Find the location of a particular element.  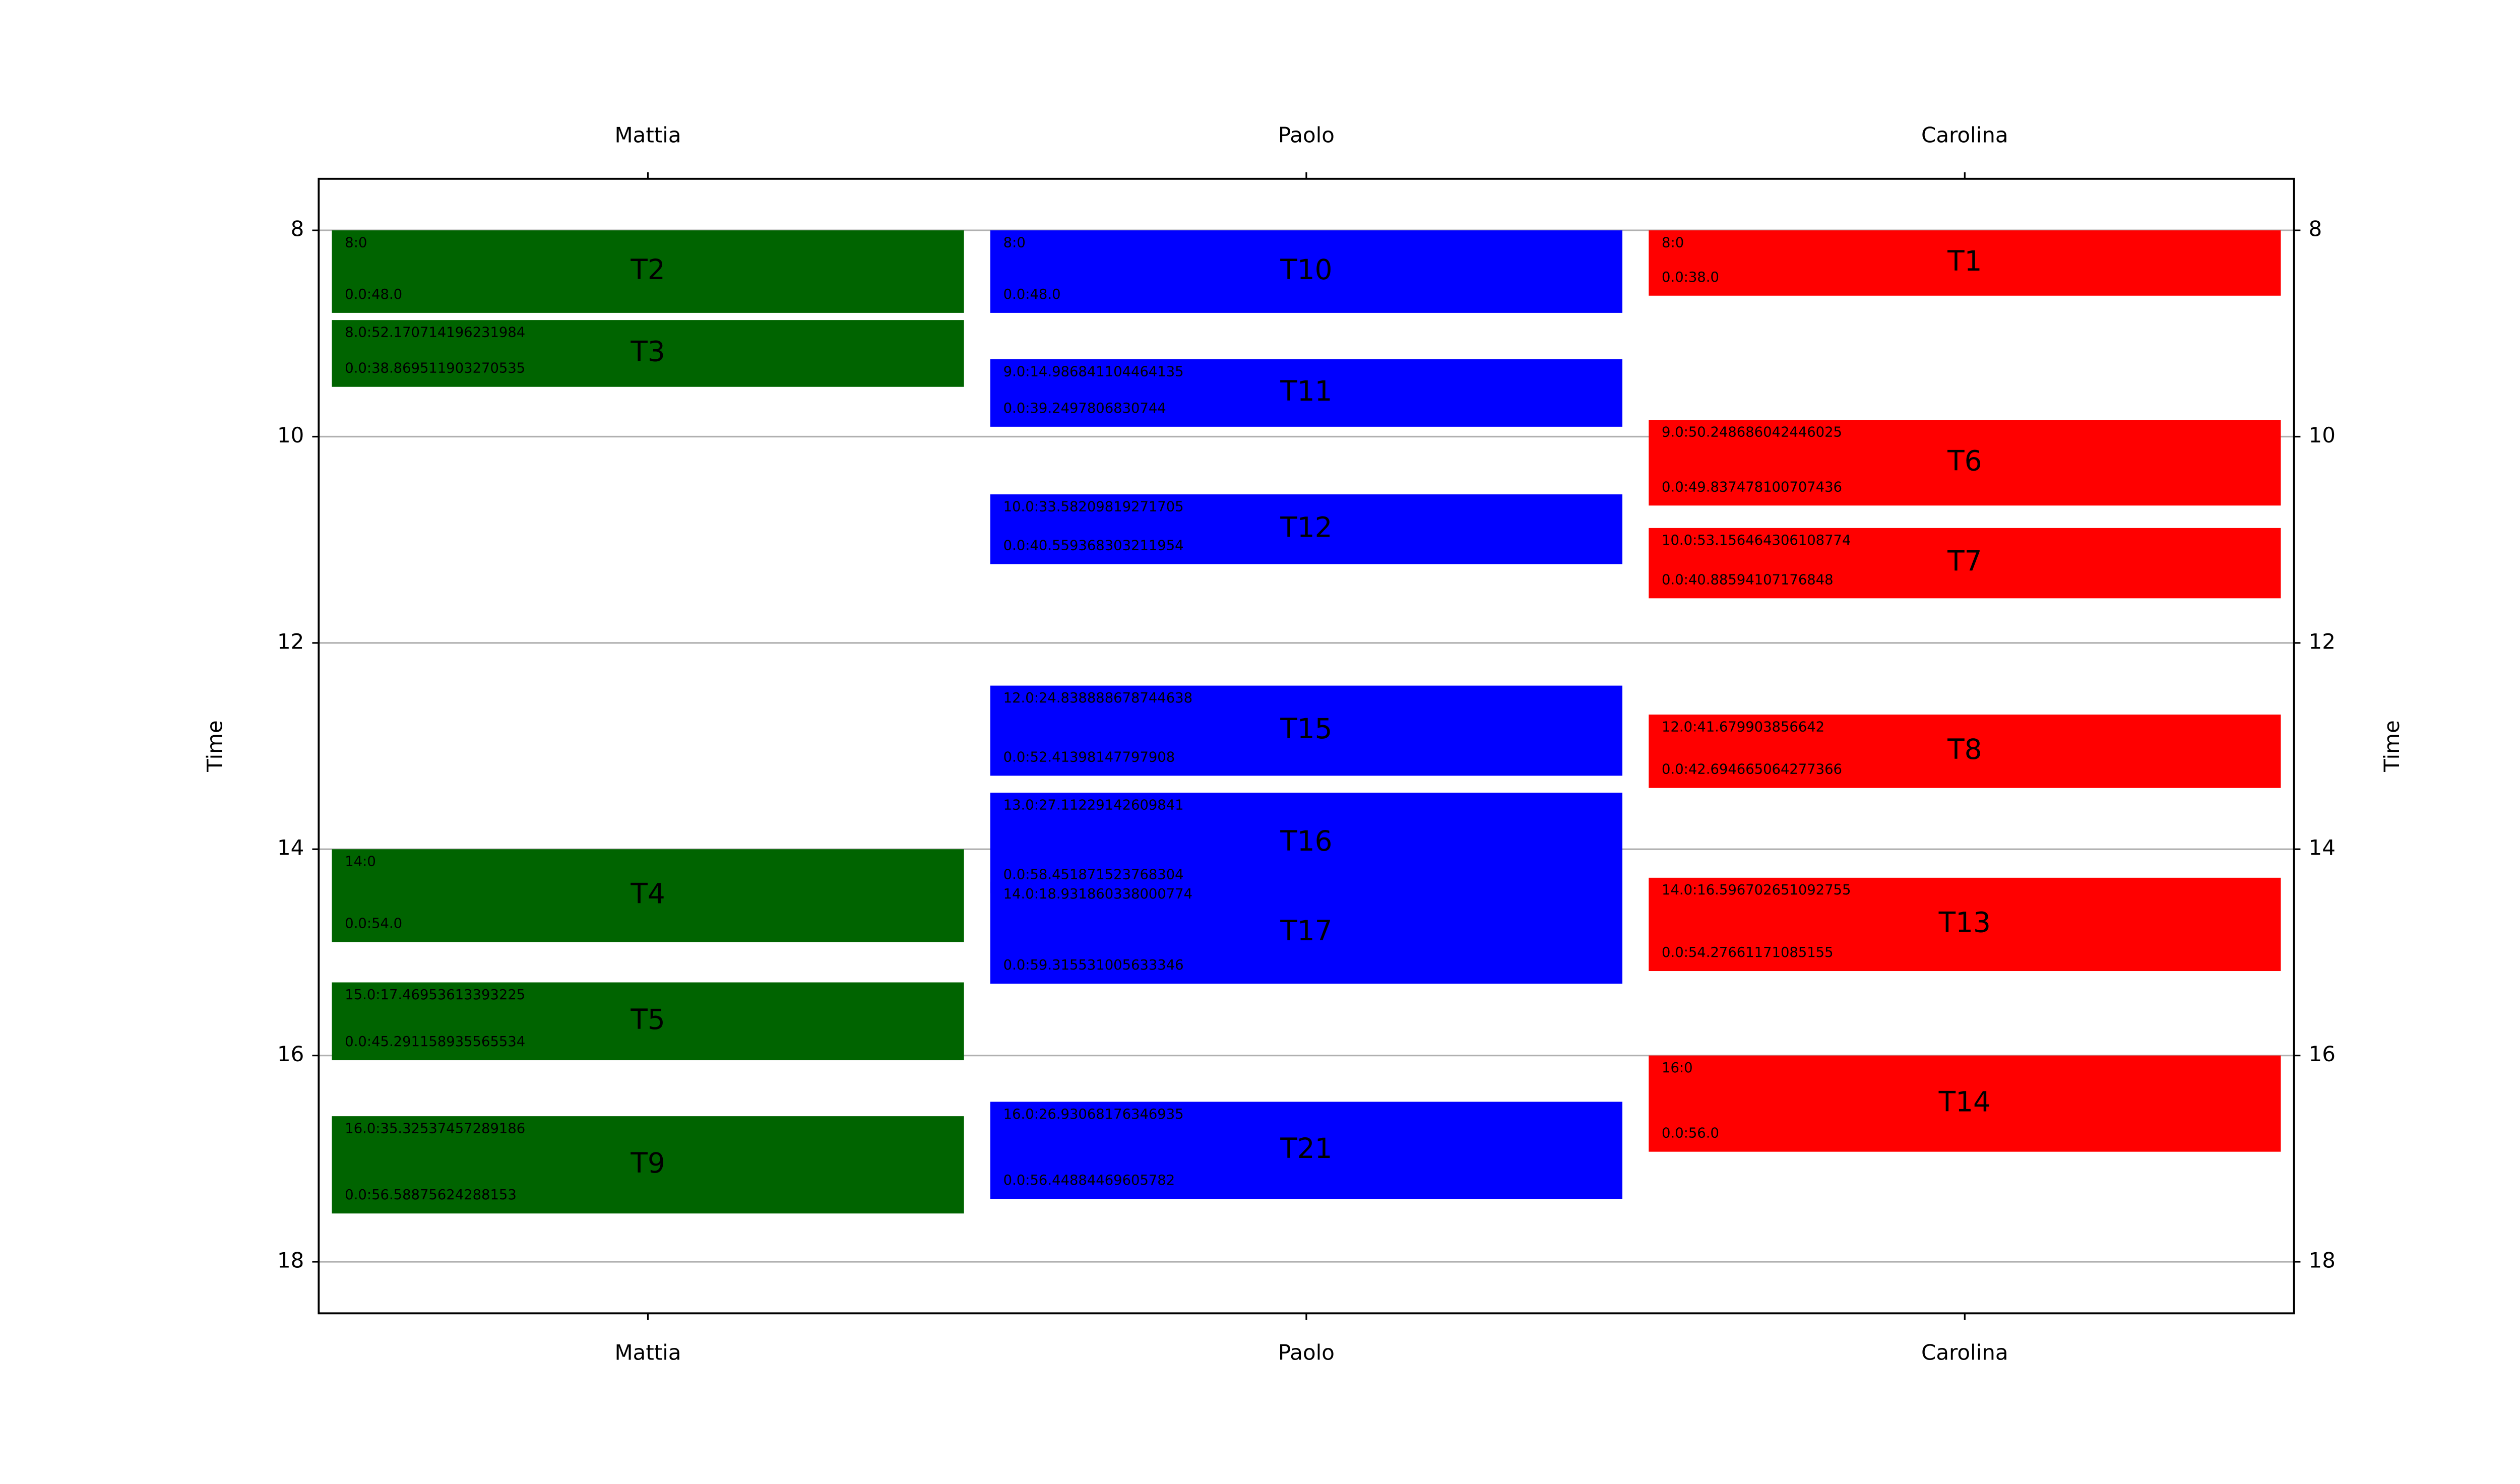

task-start-label: 9.0:50.248686042446025 is located at coordinates (1752, 433).